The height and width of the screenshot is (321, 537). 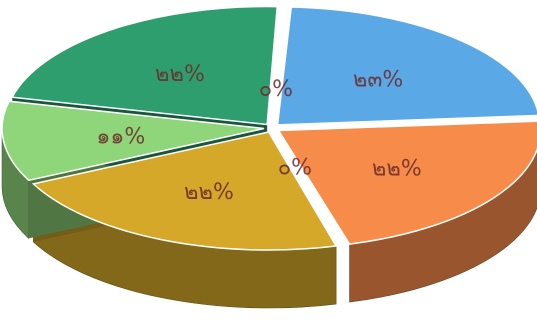 What do you see at coordinates (295, 167) in the screenshot?
I see `slice-label-2: ๐%` at bounding box center [295, 167].